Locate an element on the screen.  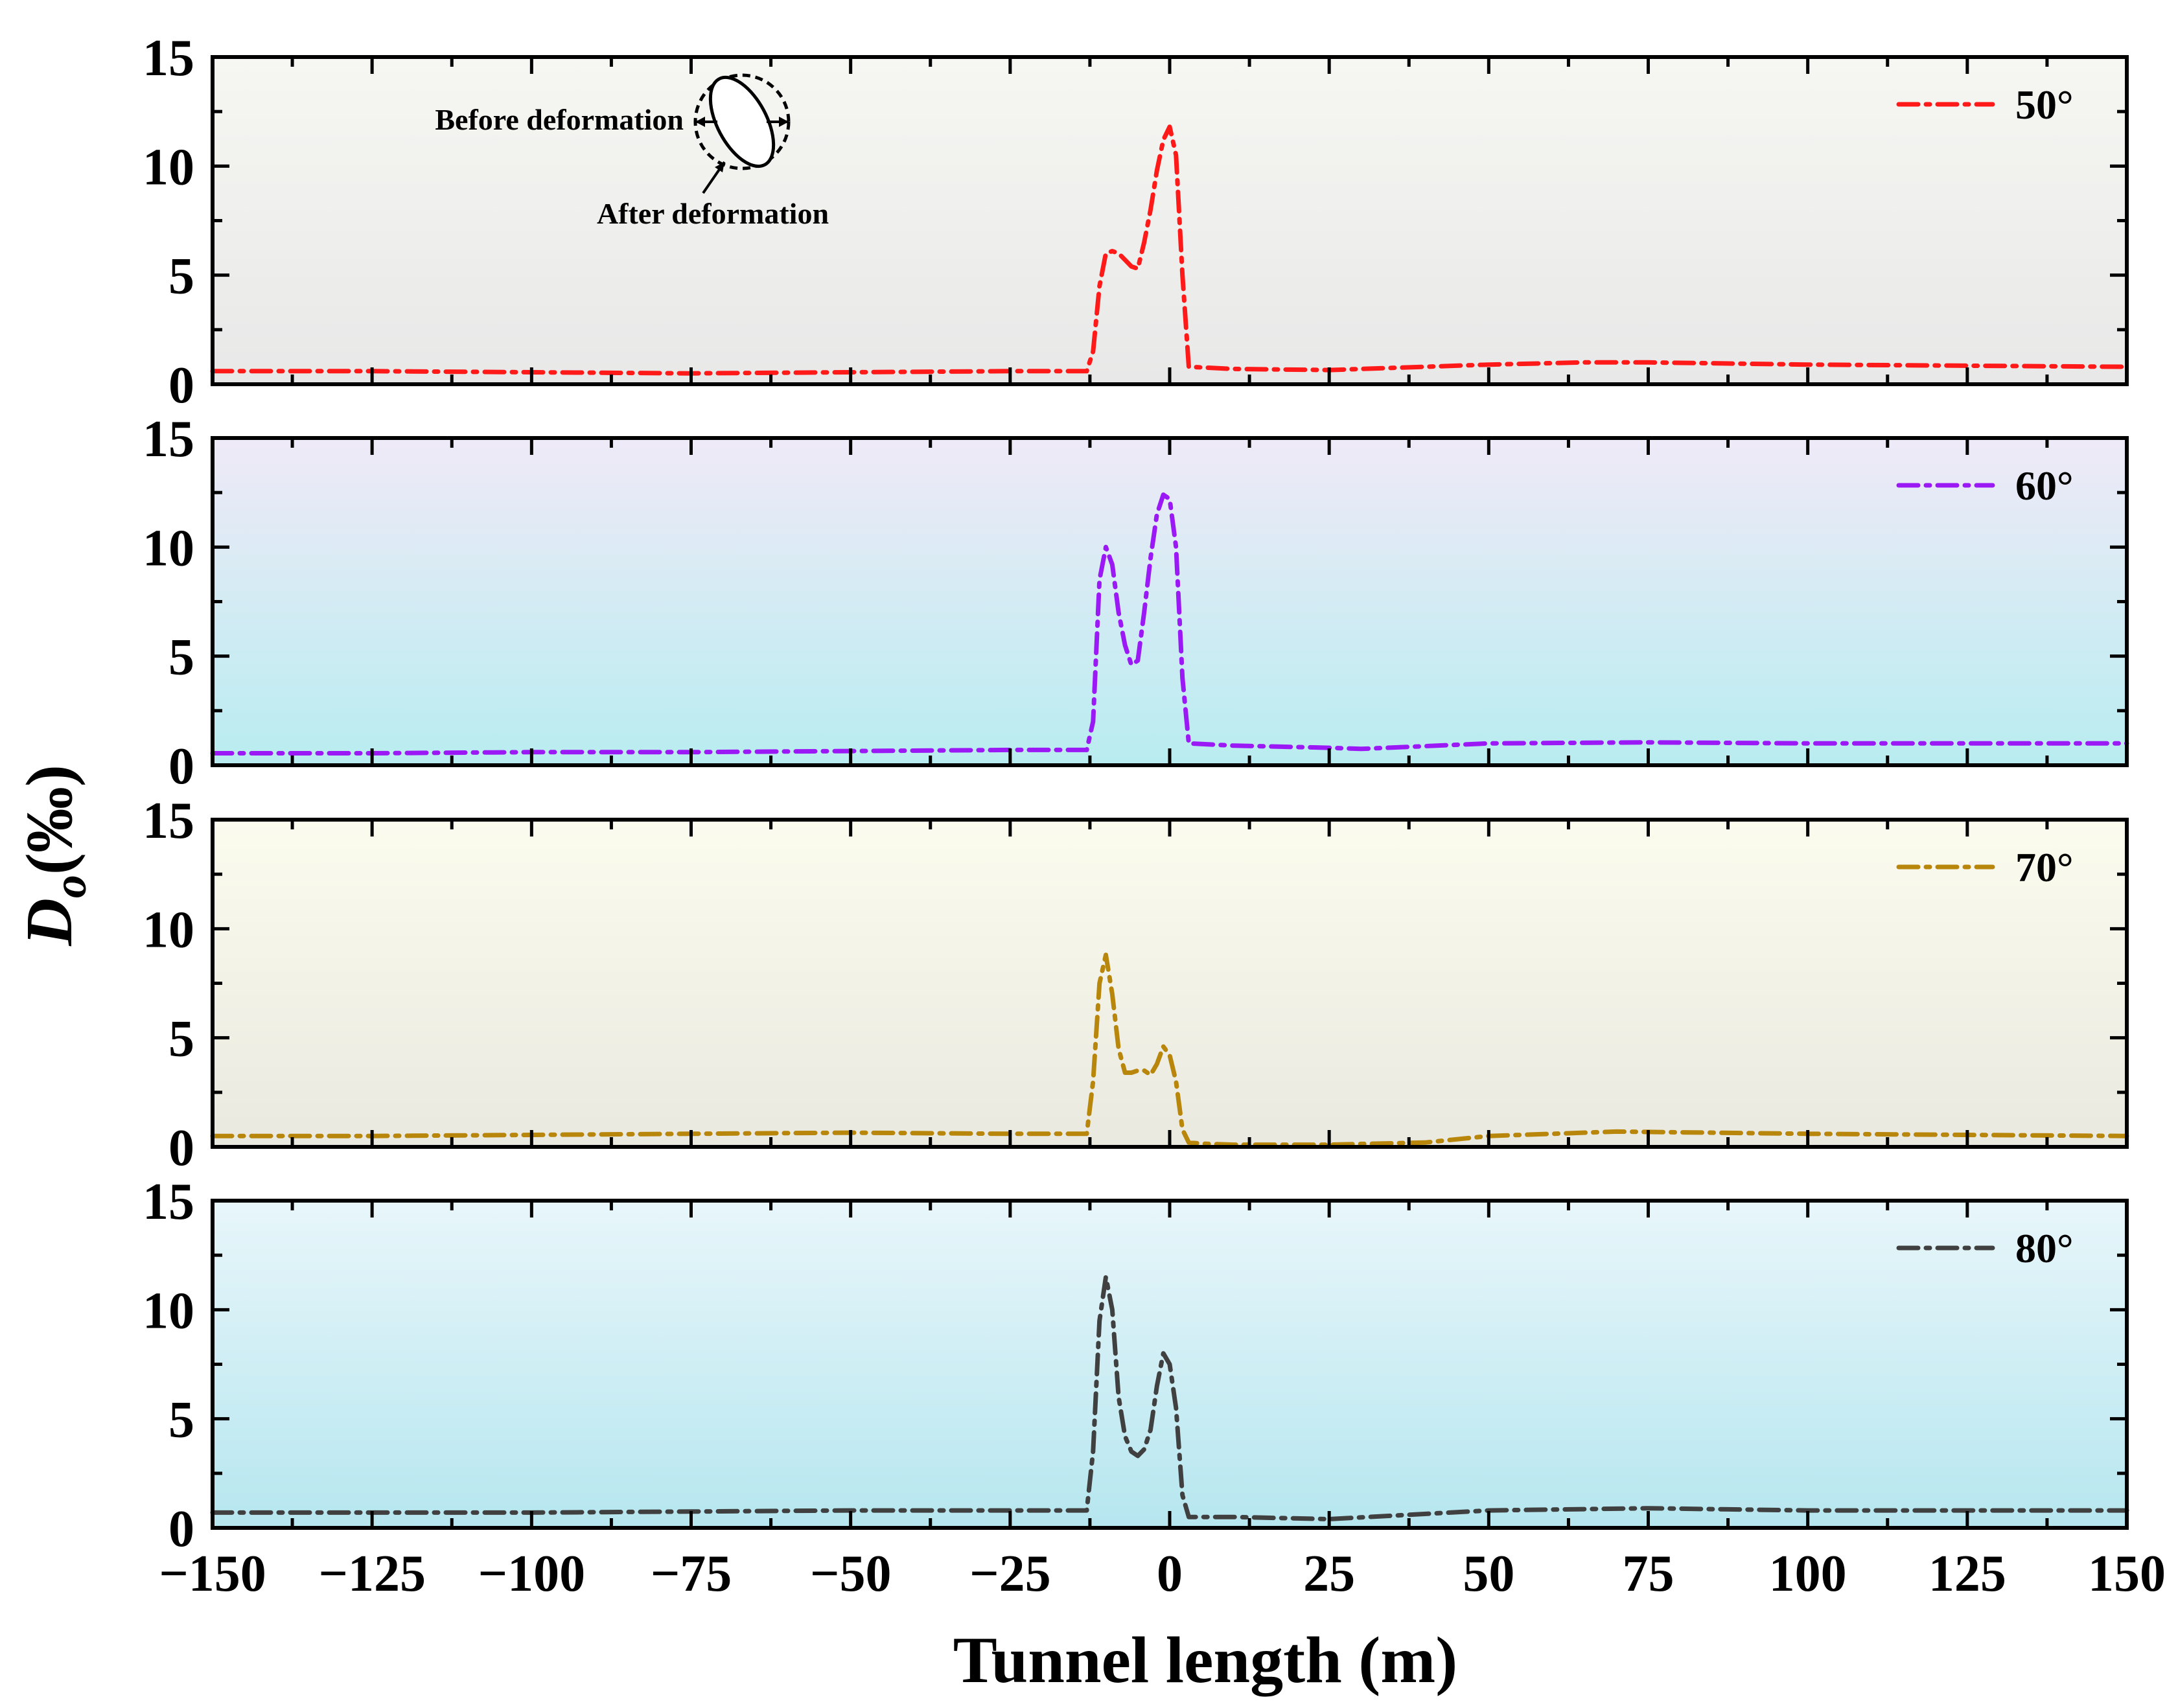
x-tick-label: 75 is located at coordinates (1648, 1573).